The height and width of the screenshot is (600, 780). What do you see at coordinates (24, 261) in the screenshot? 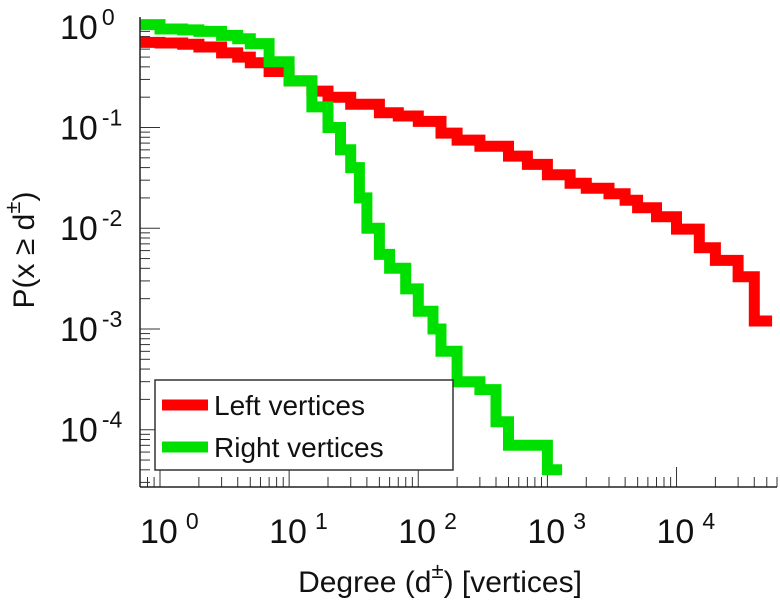
I see `y-axis-label-main: P(x ≥ d` at bounding box center [24, 261].